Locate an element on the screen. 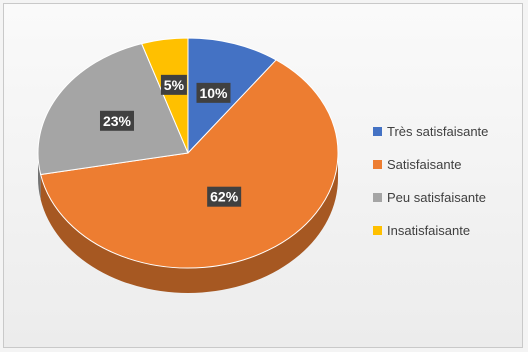 This screenshot has width=528, height=352. legend-item-peu-satisfaisante: Peu satisfaisante is located at coordinates (448, 197).